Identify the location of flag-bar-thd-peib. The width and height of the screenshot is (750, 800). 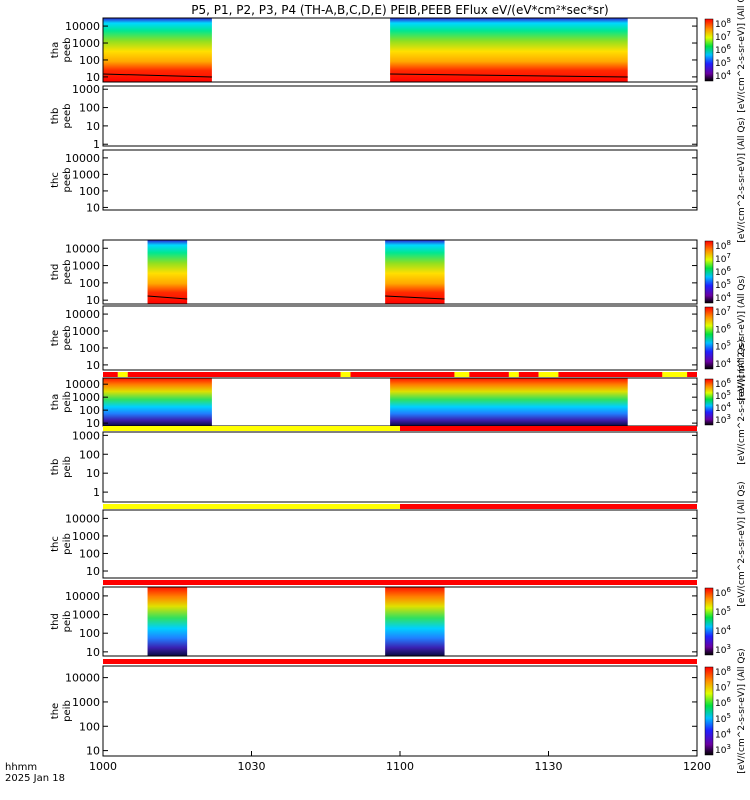
(400, 661).